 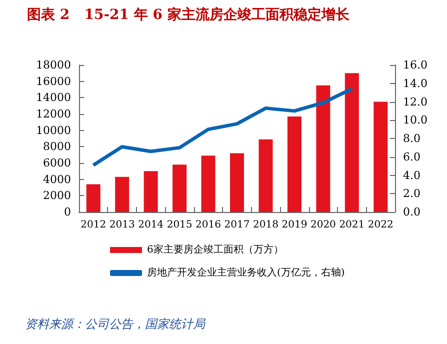 What do you see at coordinates (67, 212) in the screenshot?
I see `y-tick-label: 0` at bounding box center [67, 212].